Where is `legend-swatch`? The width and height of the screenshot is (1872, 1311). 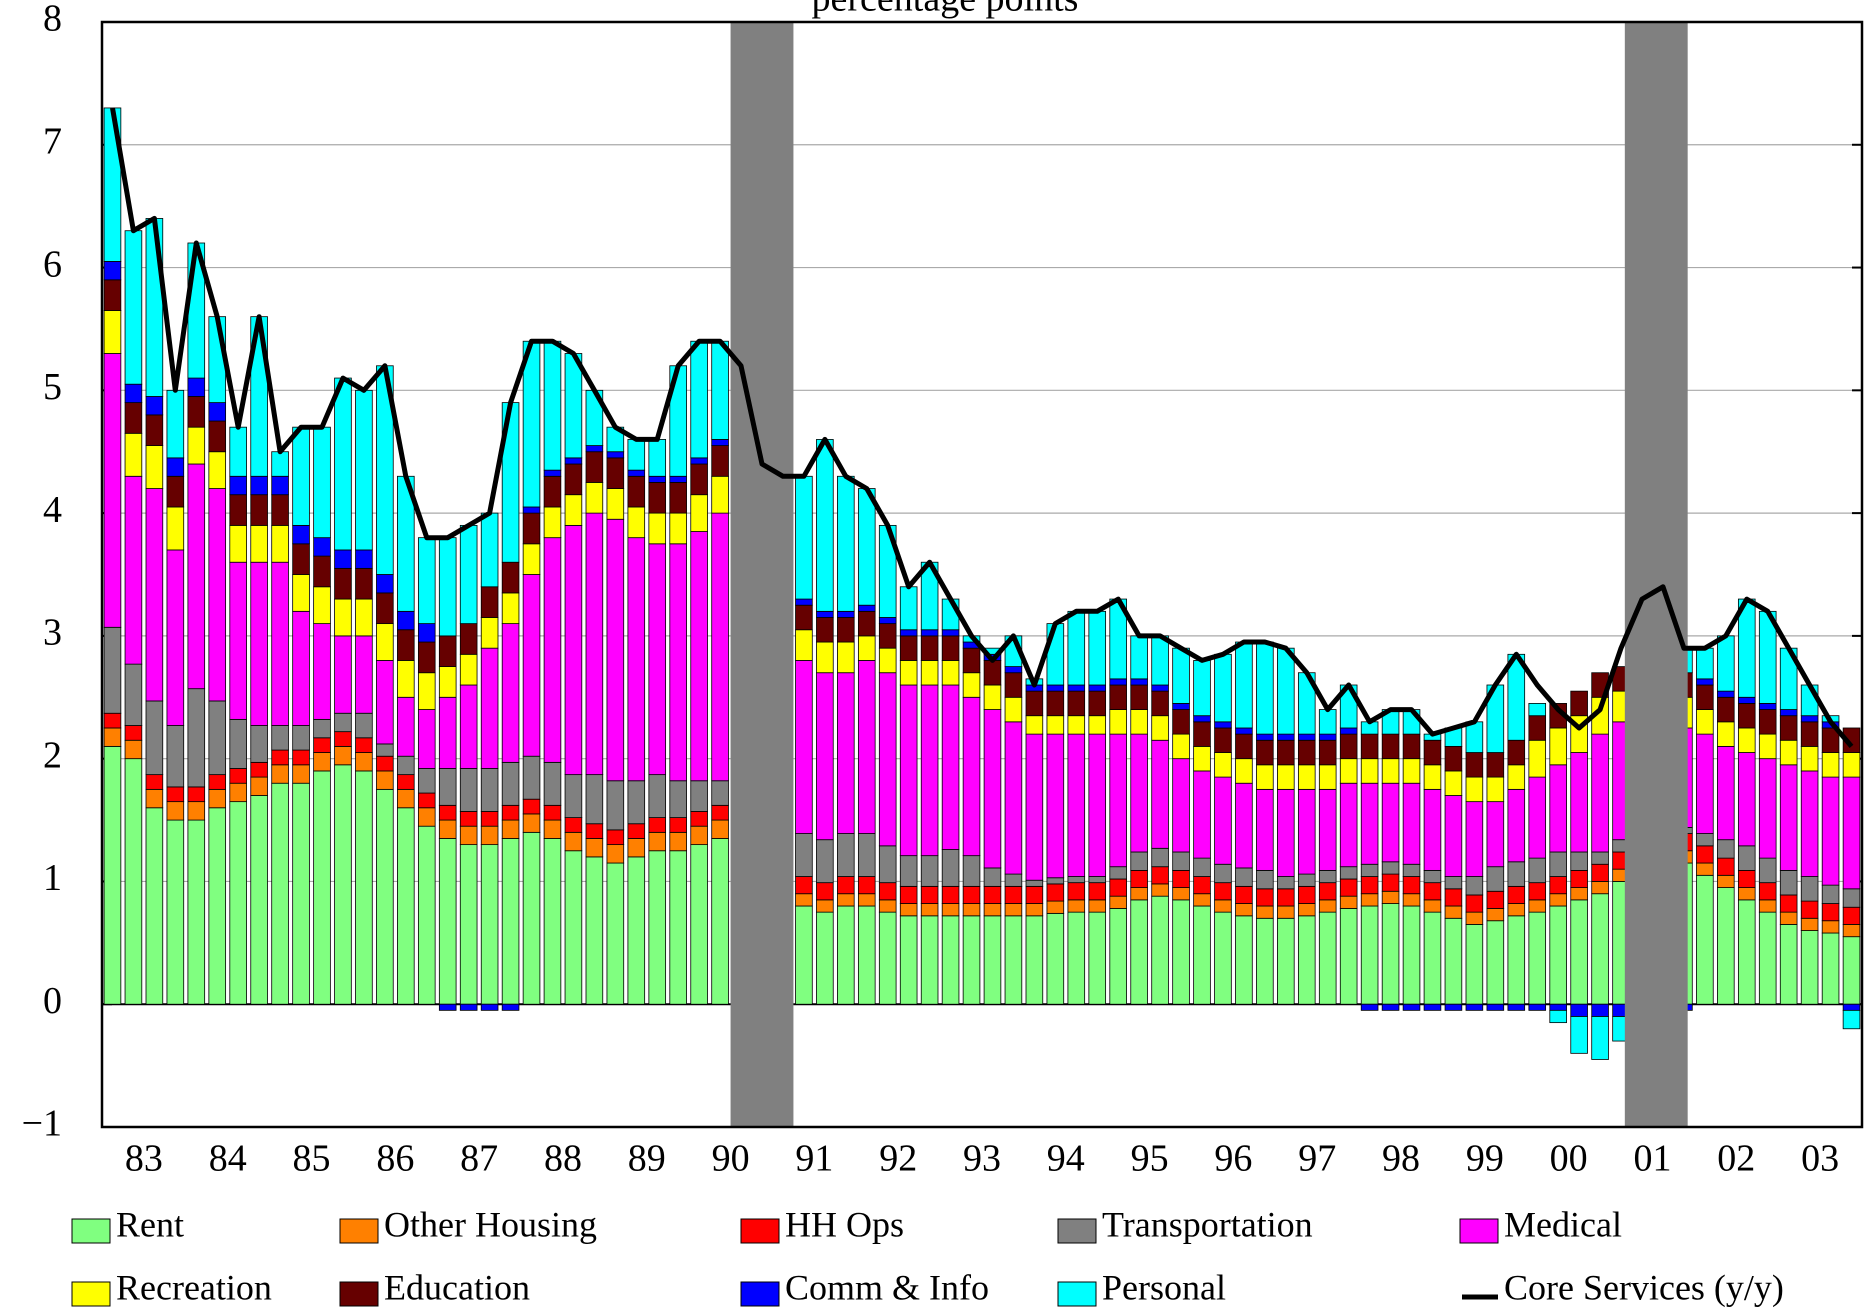 legend-swatch is located at coordinates (1077, 1231).